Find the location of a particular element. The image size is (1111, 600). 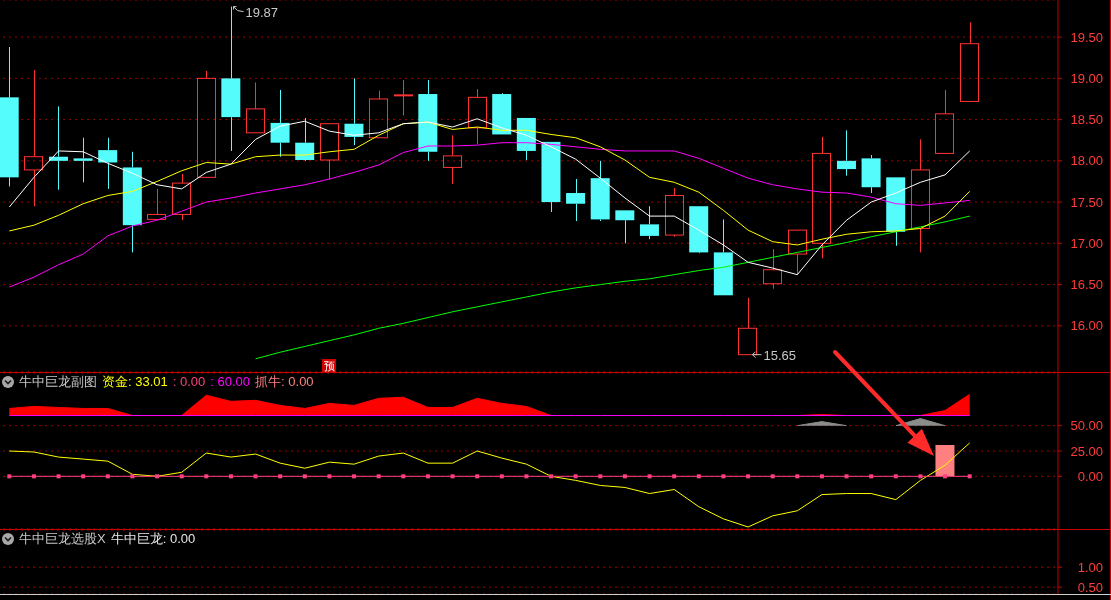

y-tick-label: 50.00 is located at coordinates (1086, 426).